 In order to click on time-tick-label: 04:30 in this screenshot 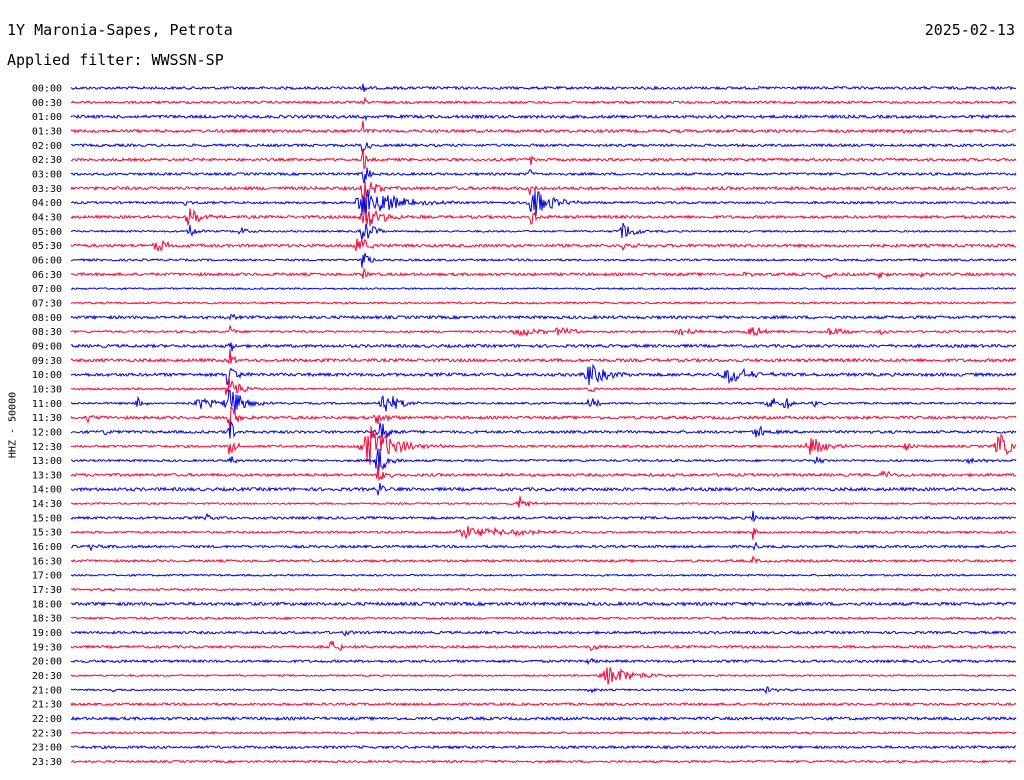, I will do `click(47, 217)`.